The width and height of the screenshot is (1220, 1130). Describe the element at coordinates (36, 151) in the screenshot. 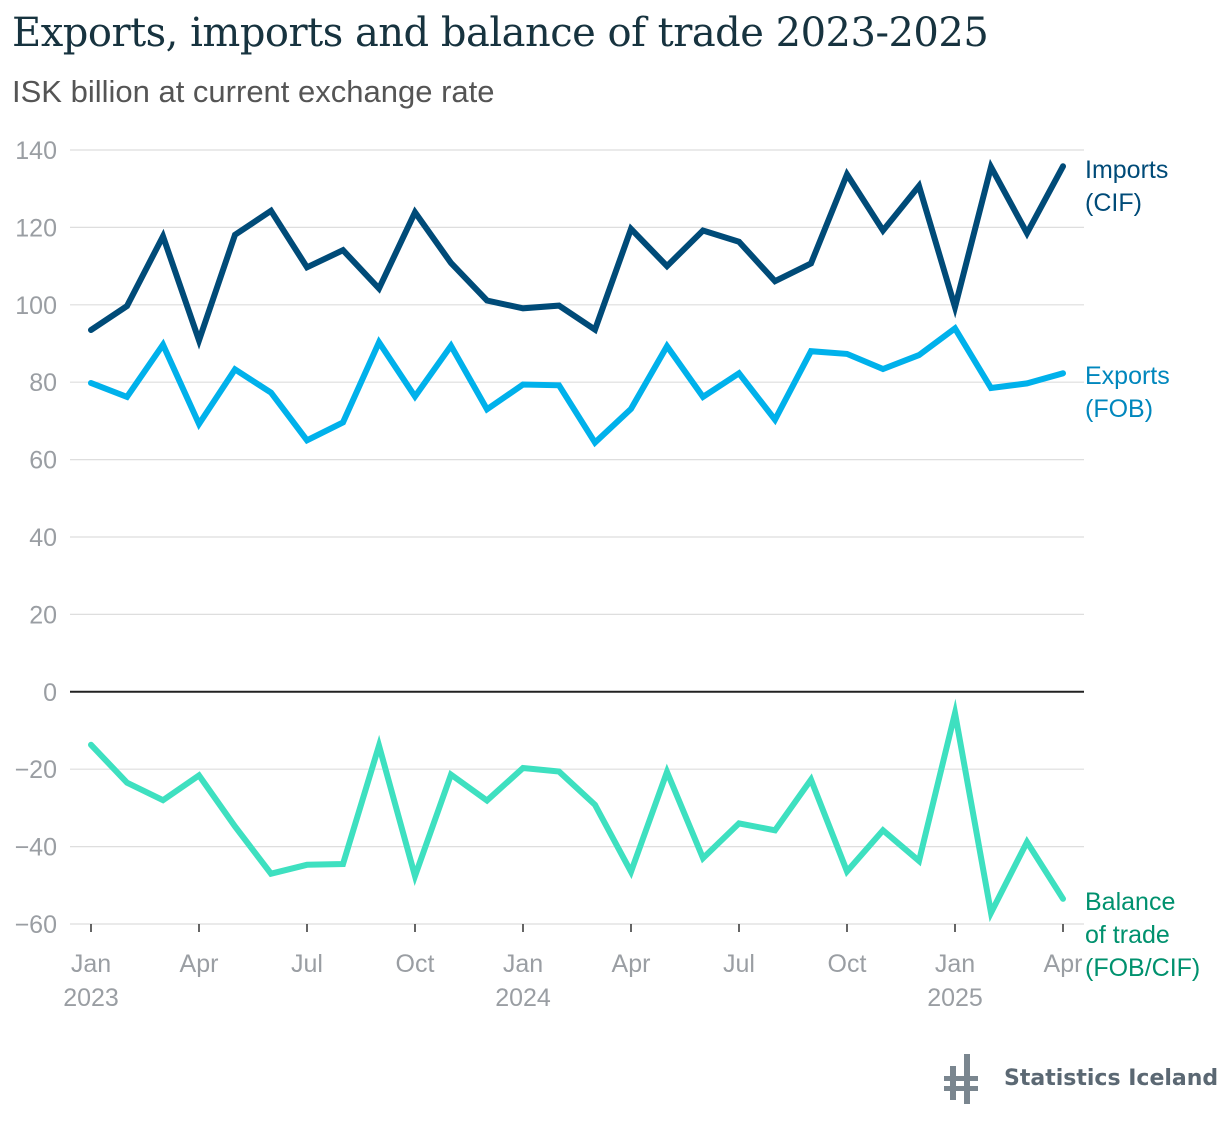

I see `y-tick-label: 140` at that location.